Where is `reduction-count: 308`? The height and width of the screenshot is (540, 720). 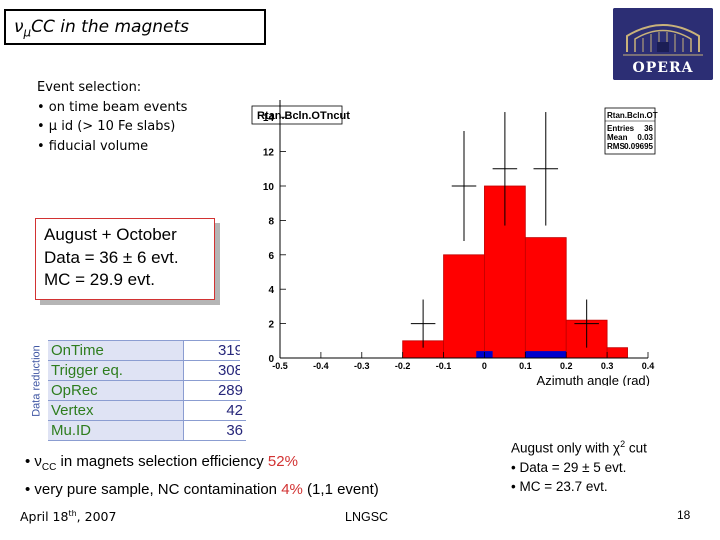
reduction-count: 308 is located at coordinates (214, 370).